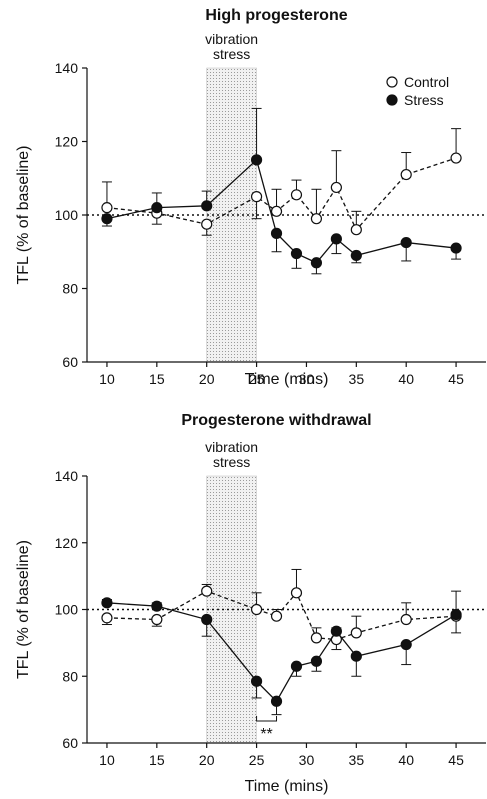 This screenshot has width=487, height=799. I want to click on legend-label: Control, so click(426, 82).